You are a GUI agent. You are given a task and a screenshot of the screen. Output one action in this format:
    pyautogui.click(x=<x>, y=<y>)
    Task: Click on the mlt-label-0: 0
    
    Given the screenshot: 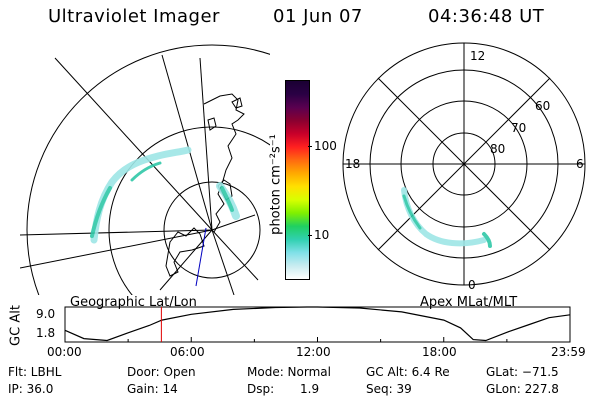 What is the action you would take?
    pyautogui.click(x=472, y=285)
    